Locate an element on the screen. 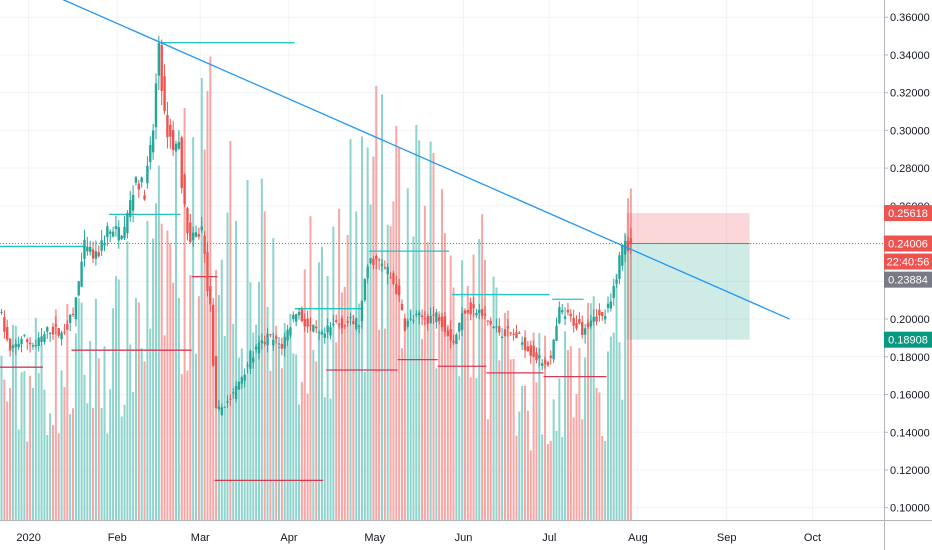  price-badge-label: 0.24006 is located at coordinates (908, 244).